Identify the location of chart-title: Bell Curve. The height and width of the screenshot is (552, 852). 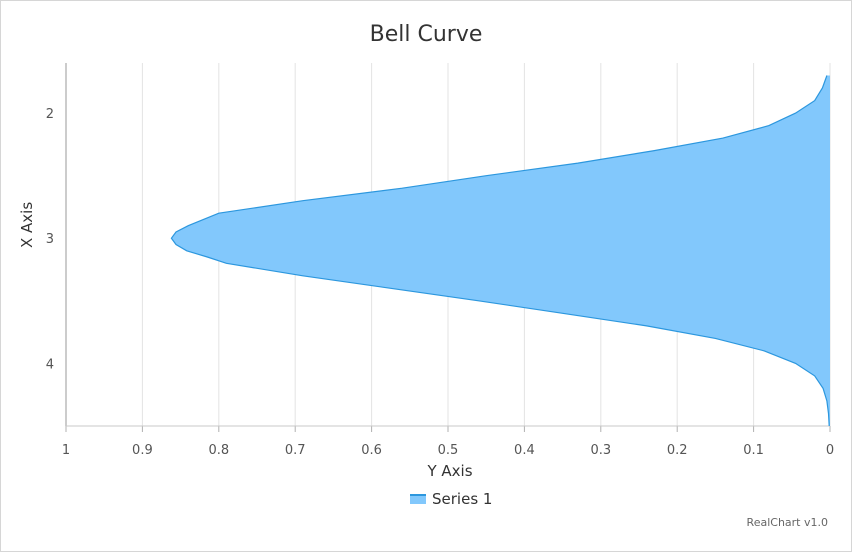
(426, 34).